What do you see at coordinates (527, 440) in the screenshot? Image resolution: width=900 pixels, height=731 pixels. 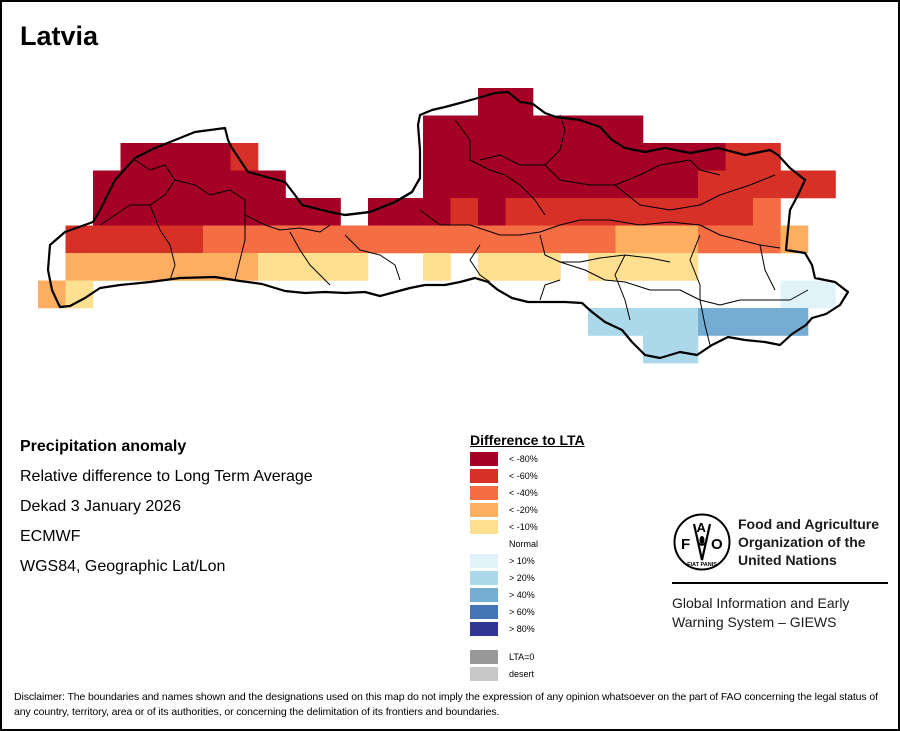 I see `legend-title: Difference to LTA` at bounding box center [527, 440].